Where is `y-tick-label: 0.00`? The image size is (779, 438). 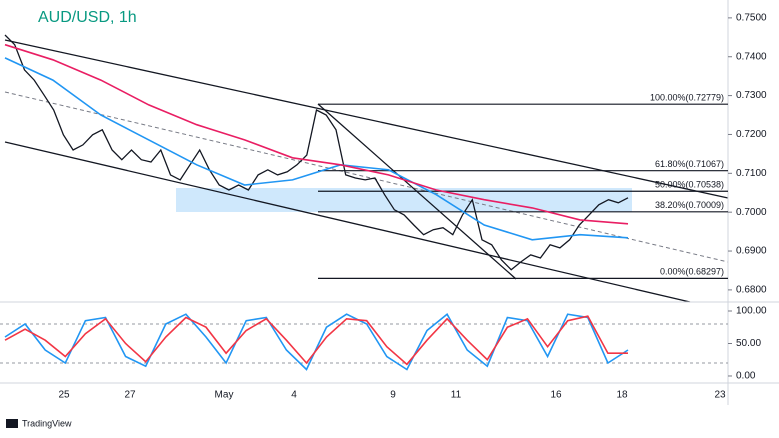
y-tick-label: 0.00 is located at coordinates (746, 376).